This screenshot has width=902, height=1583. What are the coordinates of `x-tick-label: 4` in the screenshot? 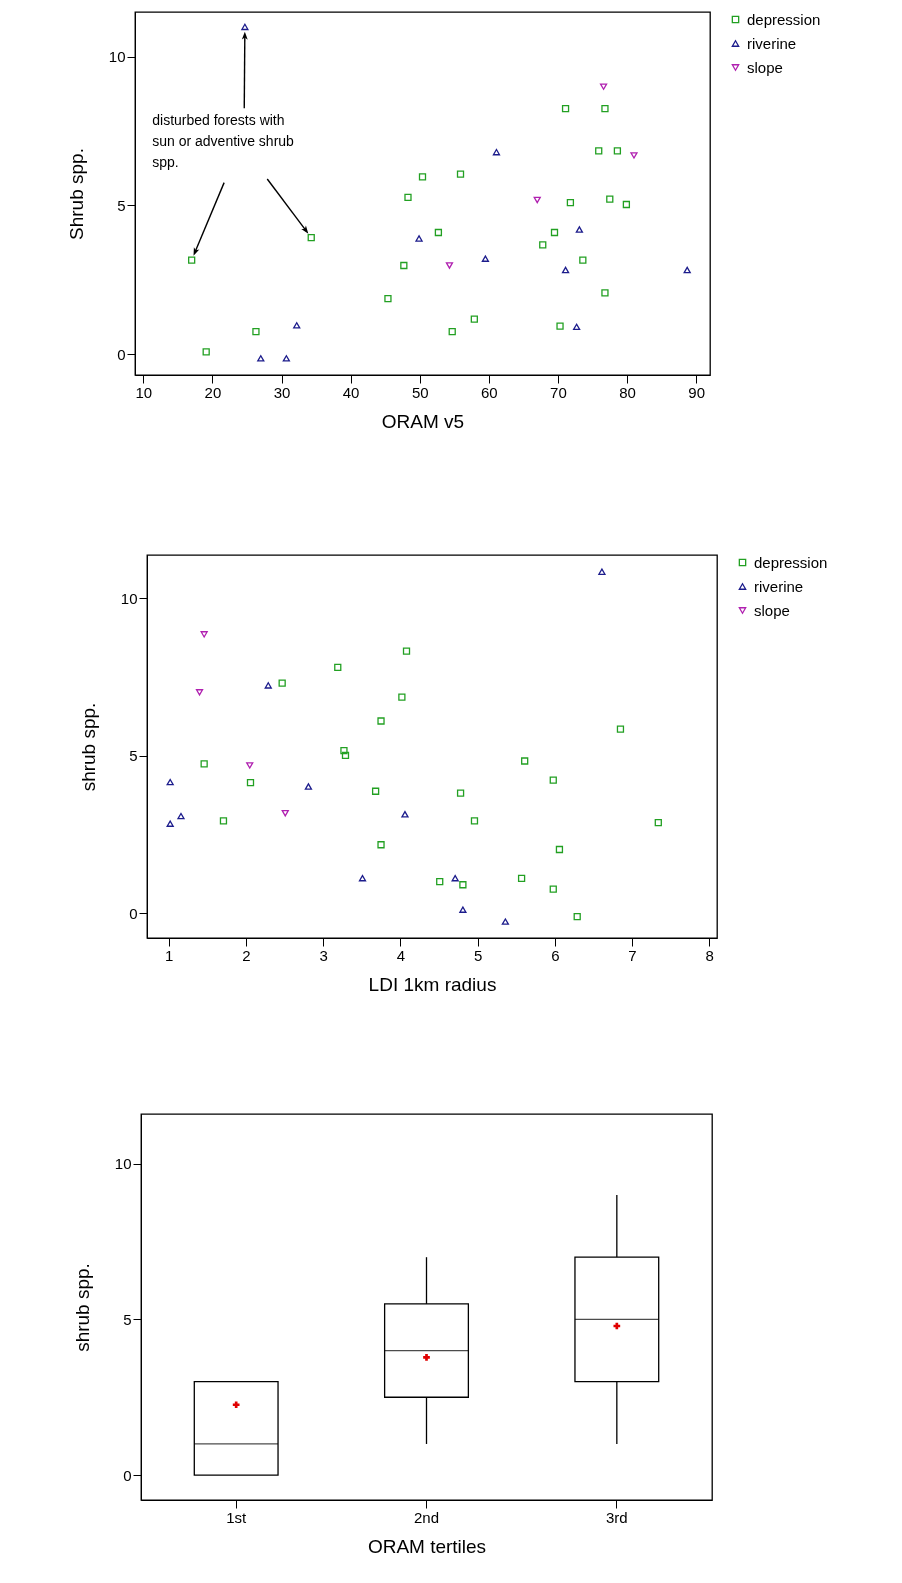 It's located at (401, 955).